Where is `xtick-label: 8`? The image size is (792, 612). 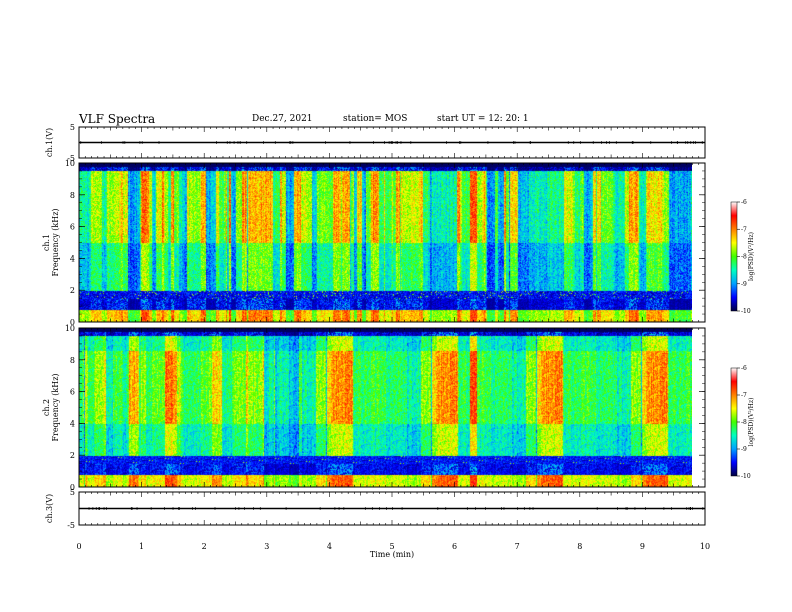 xtick-label: 8 is located at coordinates (579, 546).